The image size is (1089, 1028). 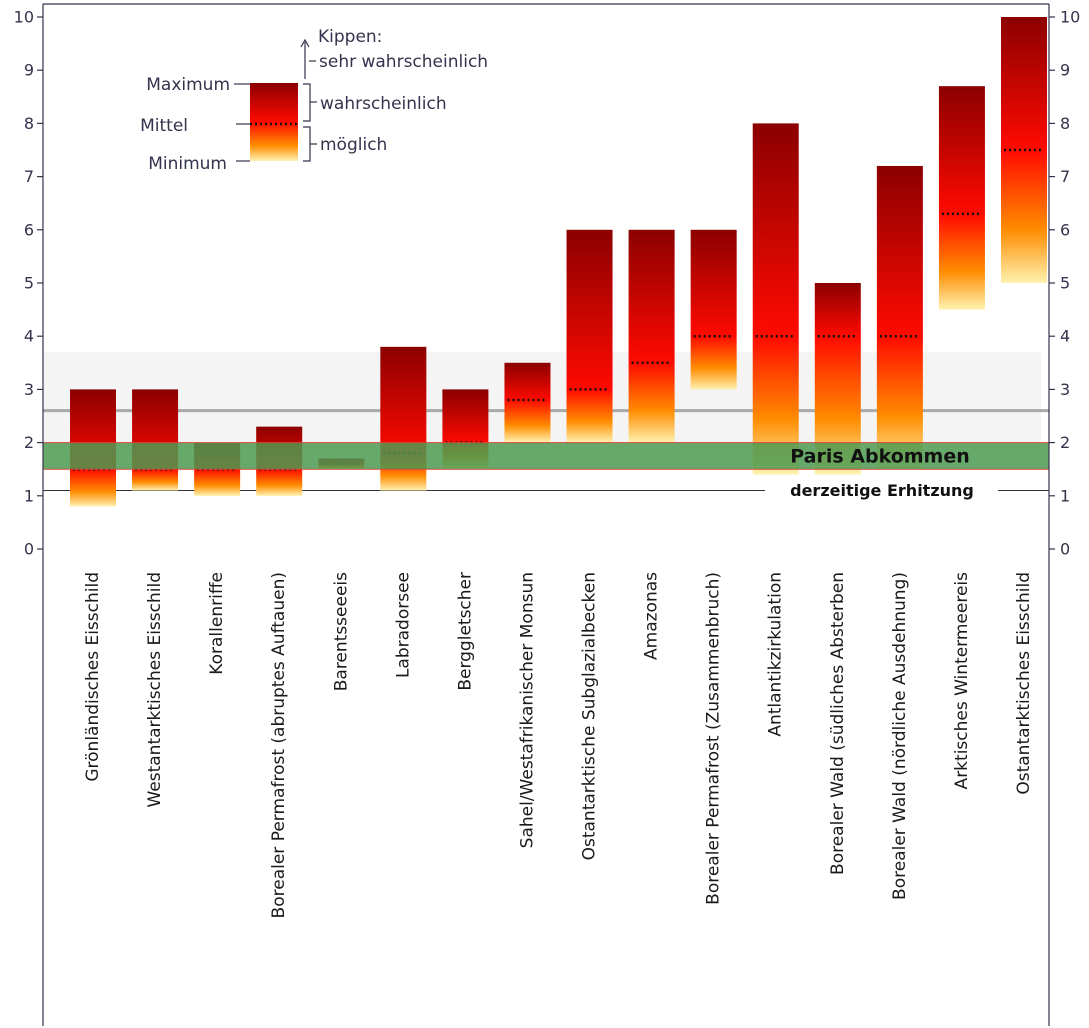 What do you see at coordinates (1065, 442) in the screenshot?
I see `y-tick-label-right: 2` at bounding box center [1065, 442].